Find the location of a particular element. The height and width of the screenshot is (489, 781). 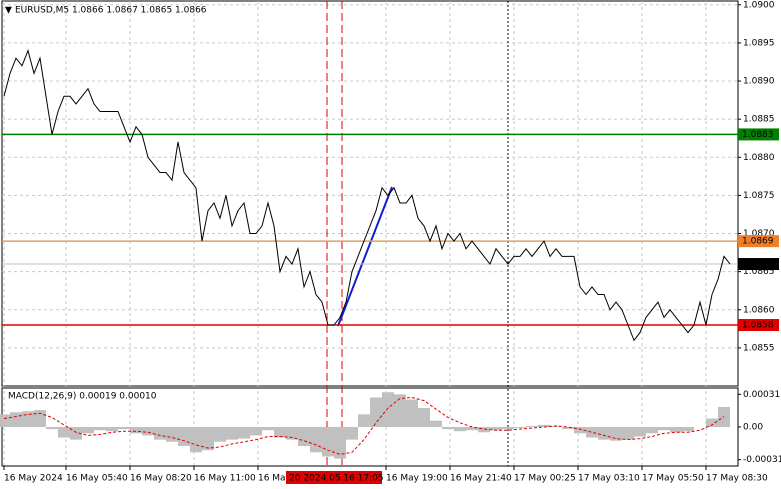

level-label: 1.0866 is located at coordinates (758, 265).